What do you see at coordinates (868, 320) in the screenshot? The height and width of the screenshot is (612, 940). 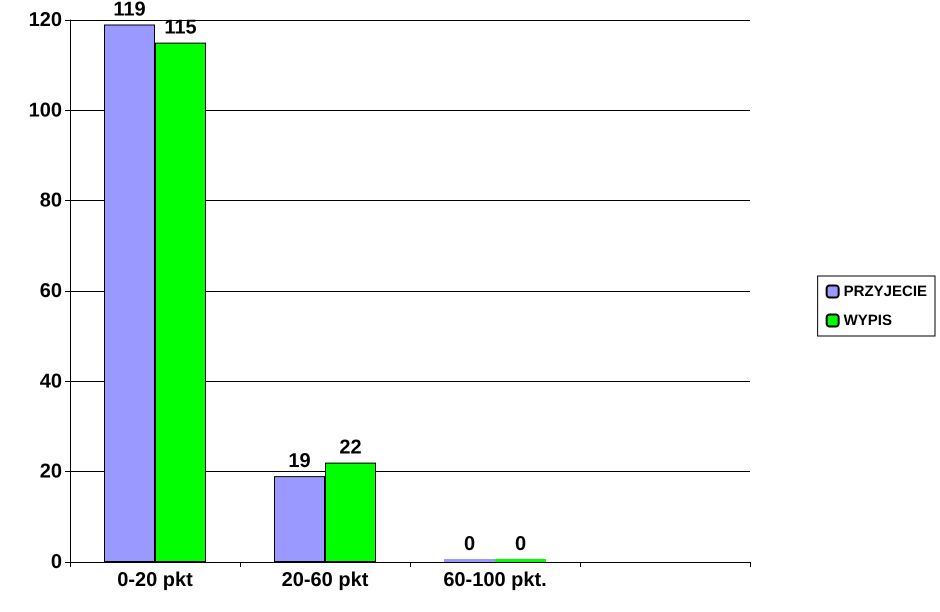 I see `legend-label: WYPIS` at bounding box center [868, 320].